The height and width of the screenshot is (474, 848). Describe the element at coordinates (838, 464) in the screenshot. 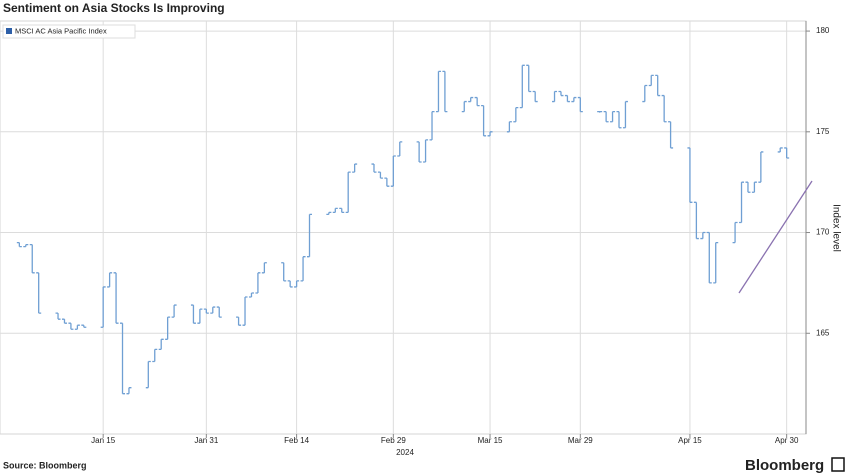

I see `brand-icon` at that location.